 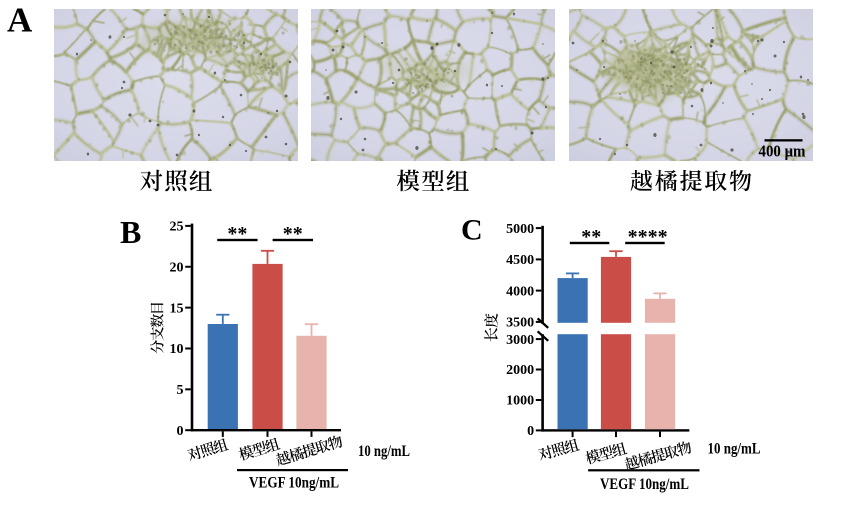 I want to click on svg-text: 2000, so click(x=520, y=370).